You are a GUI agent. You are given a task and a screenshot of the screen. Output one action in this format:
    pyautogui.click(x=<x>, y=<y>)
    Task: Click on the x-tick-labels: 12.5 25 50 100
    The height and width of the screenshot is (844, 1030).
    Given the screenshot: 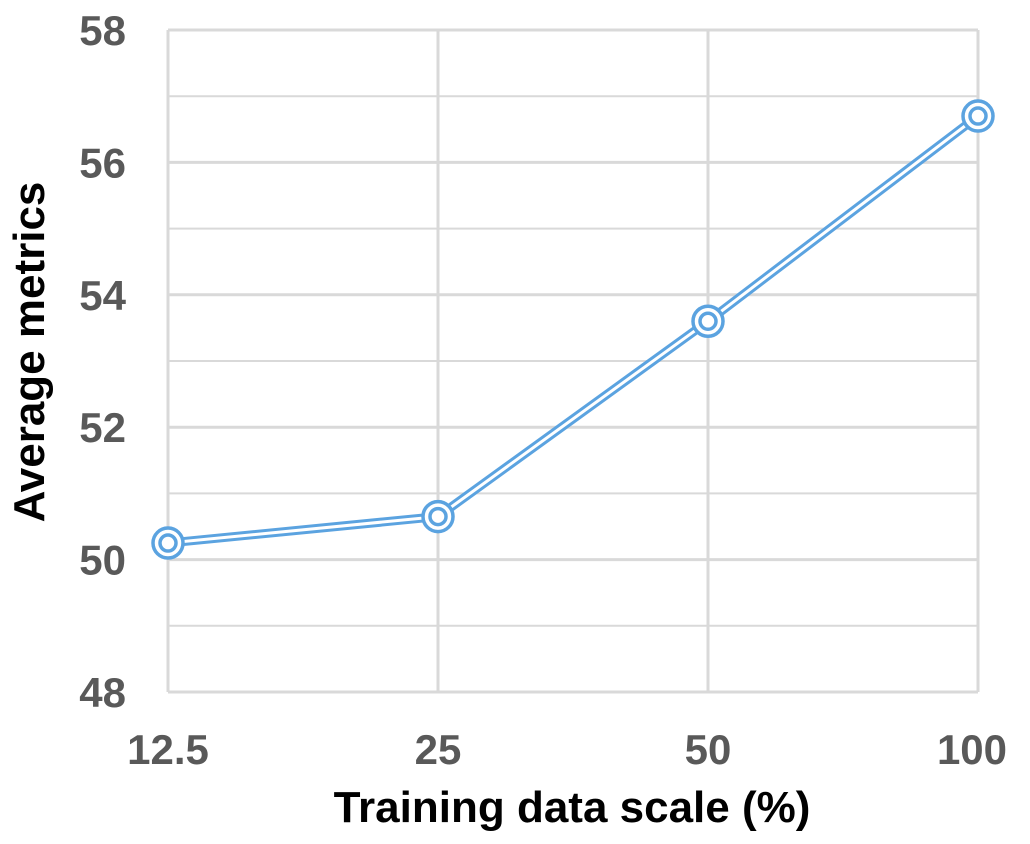 What is the action you would take?
    pyautogui.click(x=567, y=749)
    